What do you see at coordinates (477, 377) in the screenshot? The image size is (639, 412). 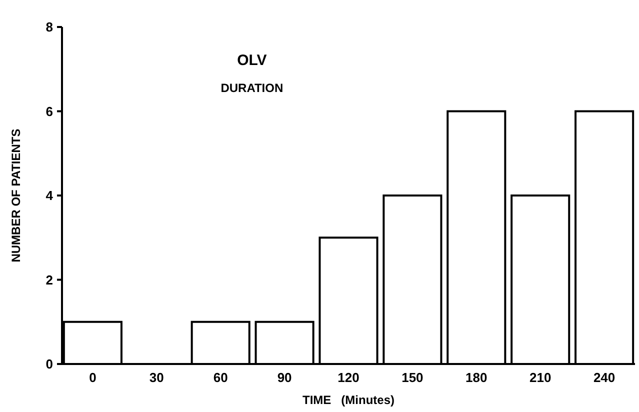 I see `x-tick-label: 180` at bounding box center [477, 377].